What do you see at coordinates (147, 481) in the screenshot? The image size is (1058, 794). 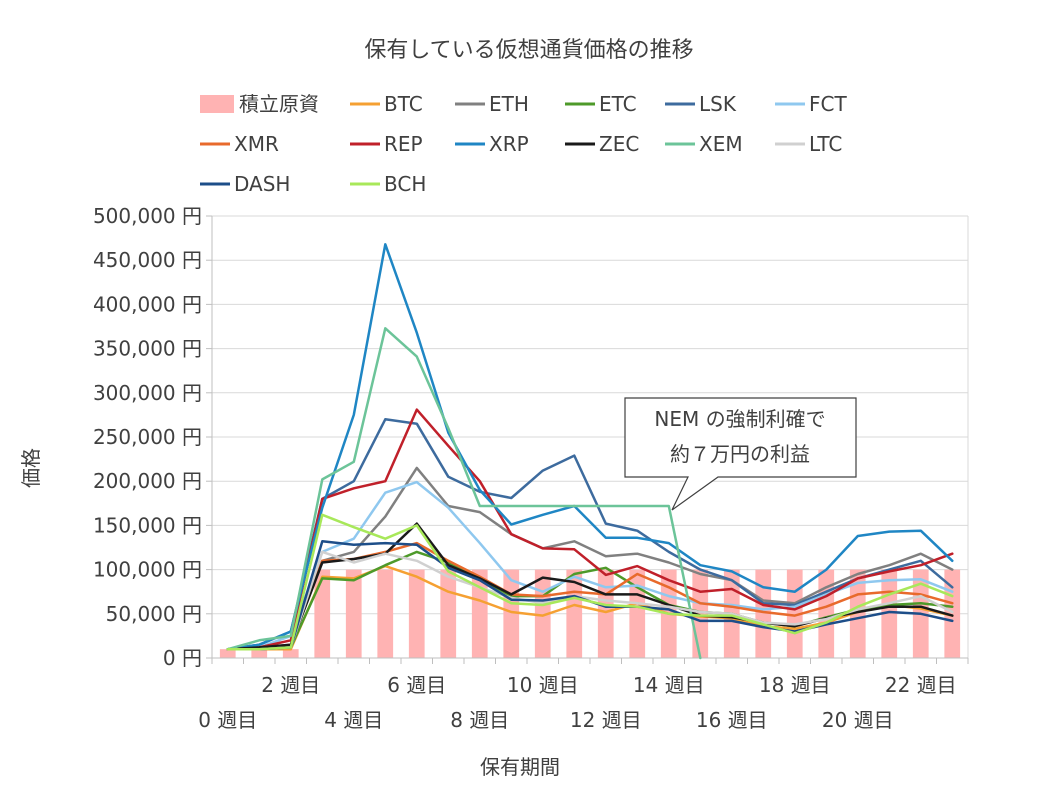 I see `y-tick-label: 200,000 円` at bounding box center [147, 481].